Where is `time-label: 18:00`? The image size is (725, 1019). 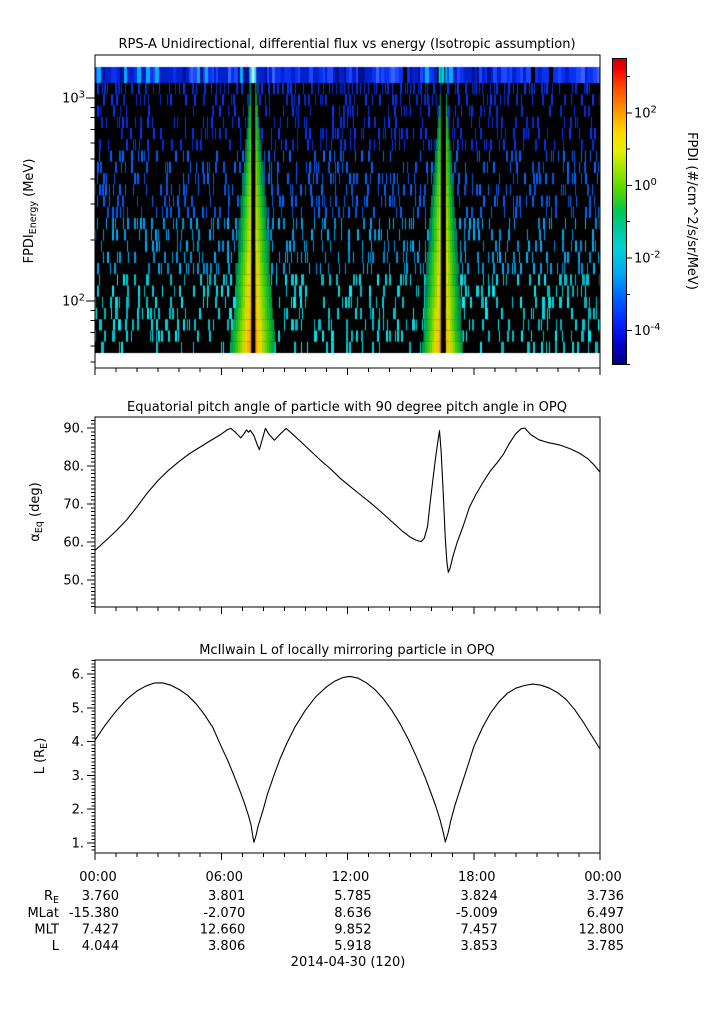 time-label: 18:00 is located at coordinates (476, 877).